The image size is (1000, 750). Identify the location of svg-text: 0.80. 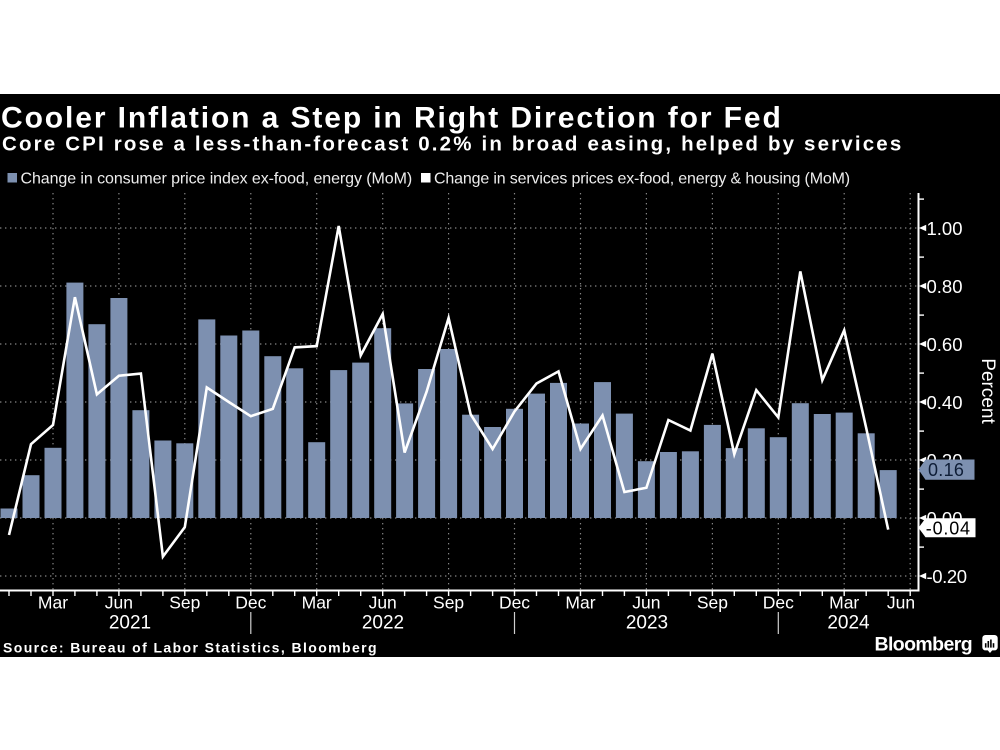
(945, 286).